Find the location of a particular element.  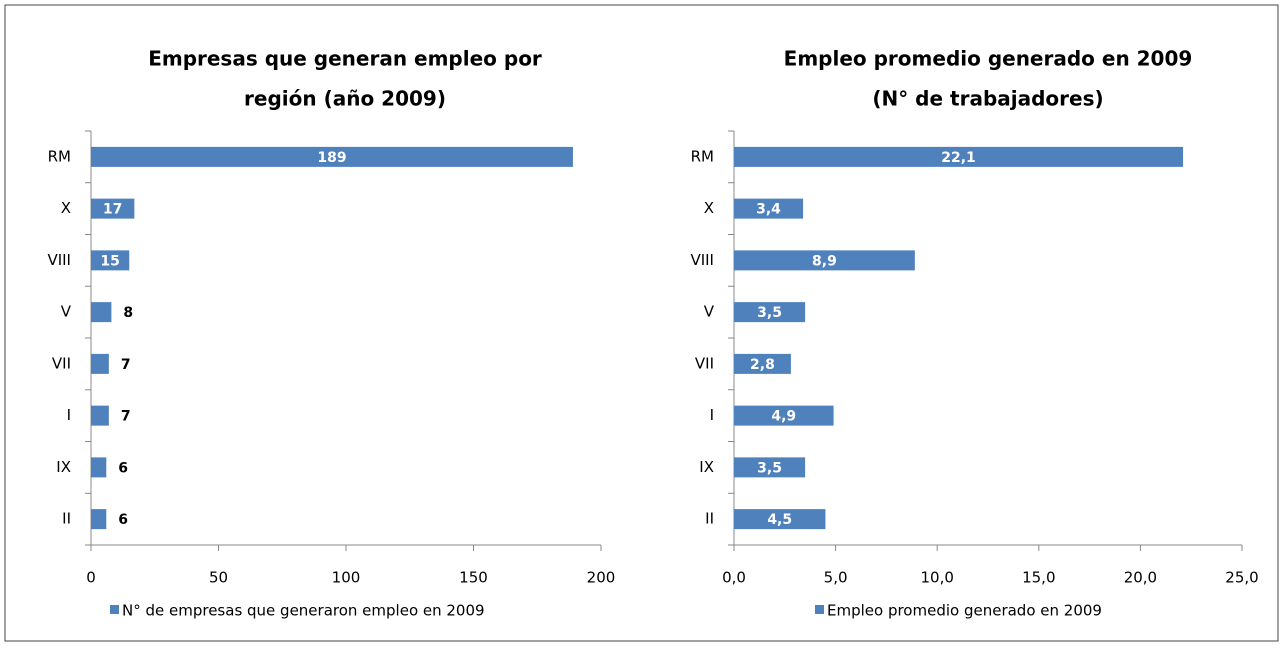

x-tick-label: 15,0 is located at coordinates (1038, 578).